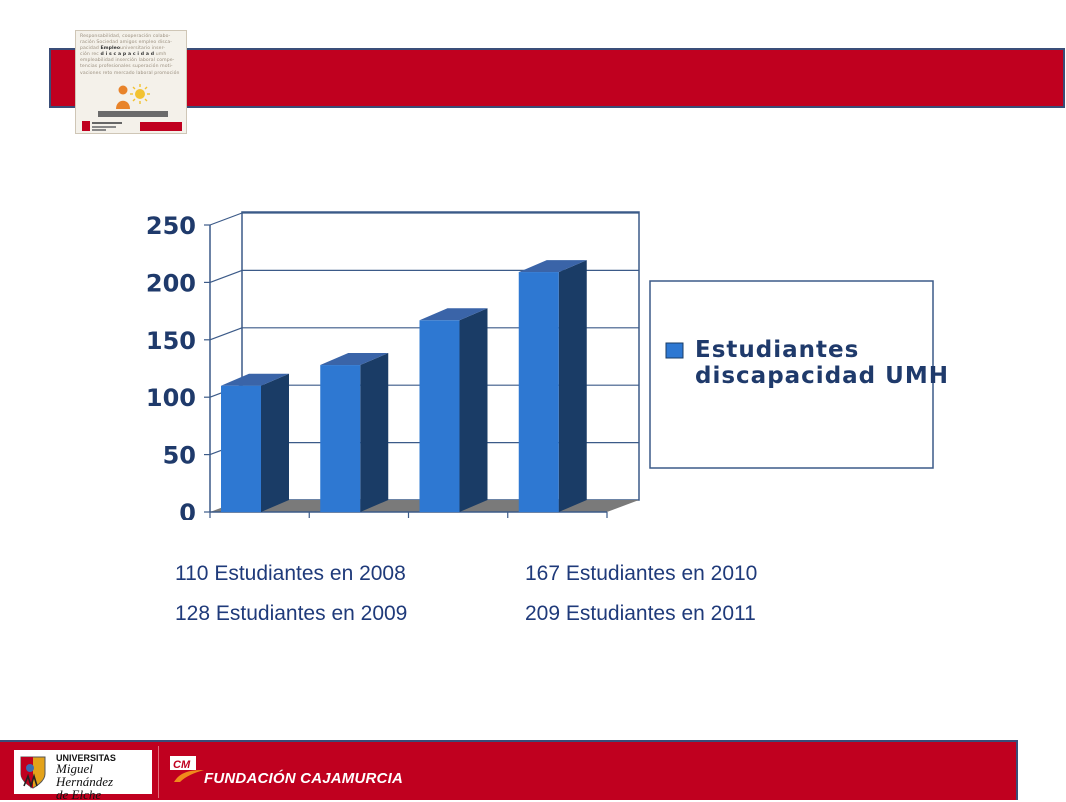 This screenshot has width=1066, height=802. I want to click on cajamurcia-name: FUNDACIÓN CAJAMURCIA, so click(303, 778).